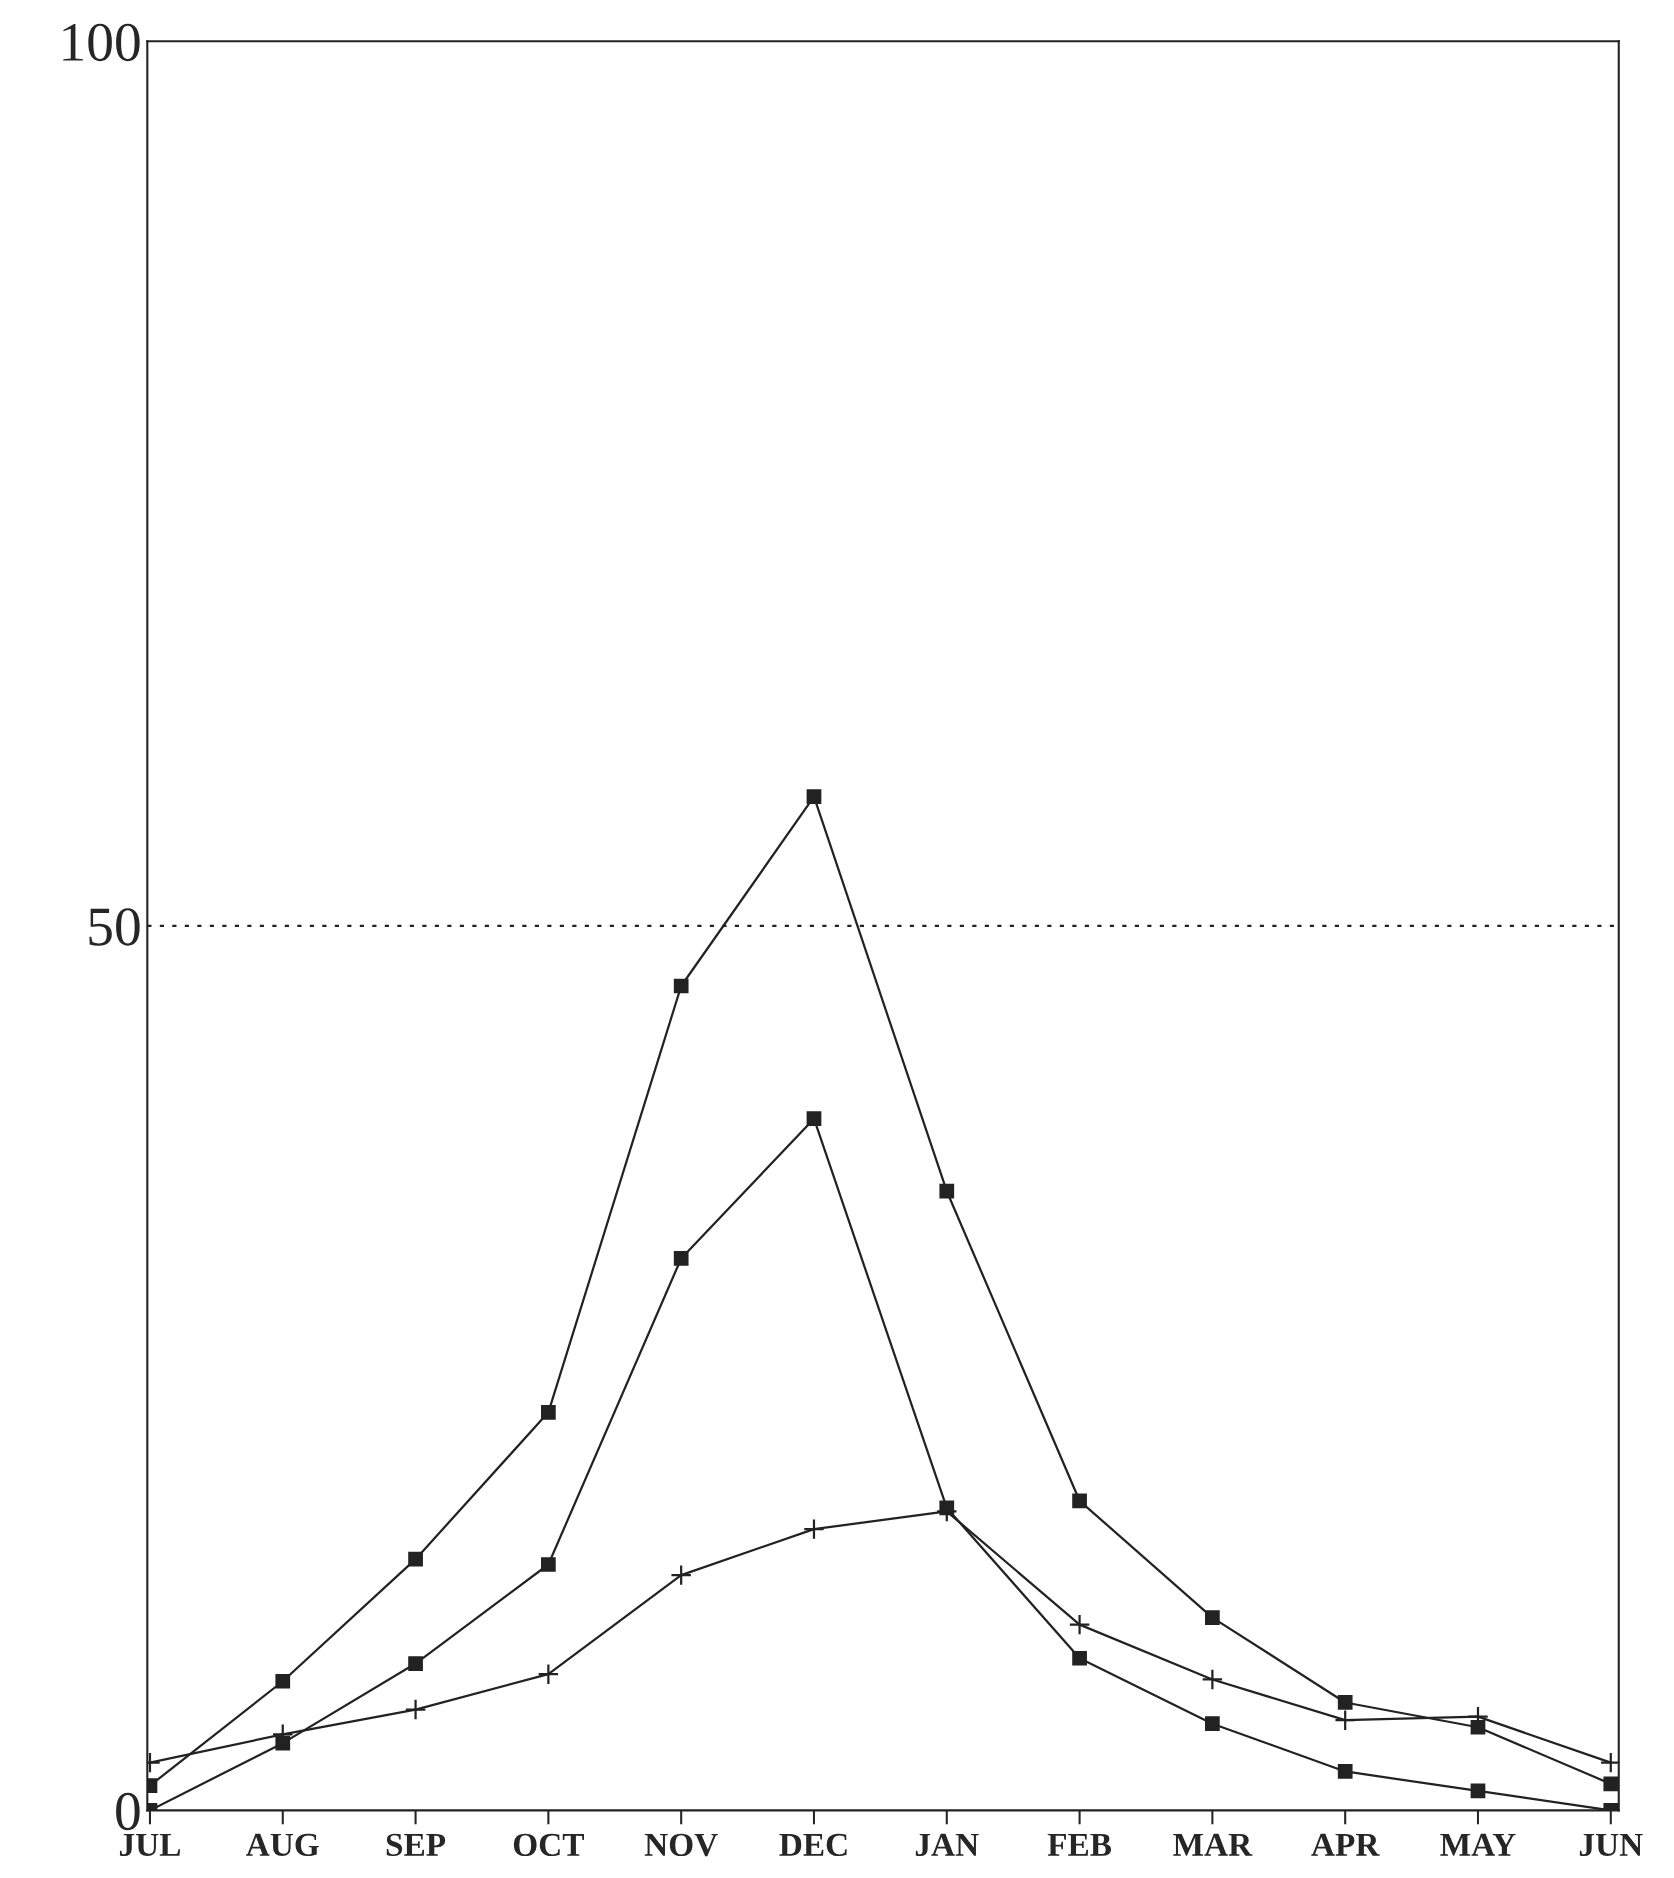 The width and height of the screenshot is (1674, 1878). What do you see at coordinates (947, 1845) in the screenshot?
I see `x-tick-label: JAN` at bounding box center [947, 1845].